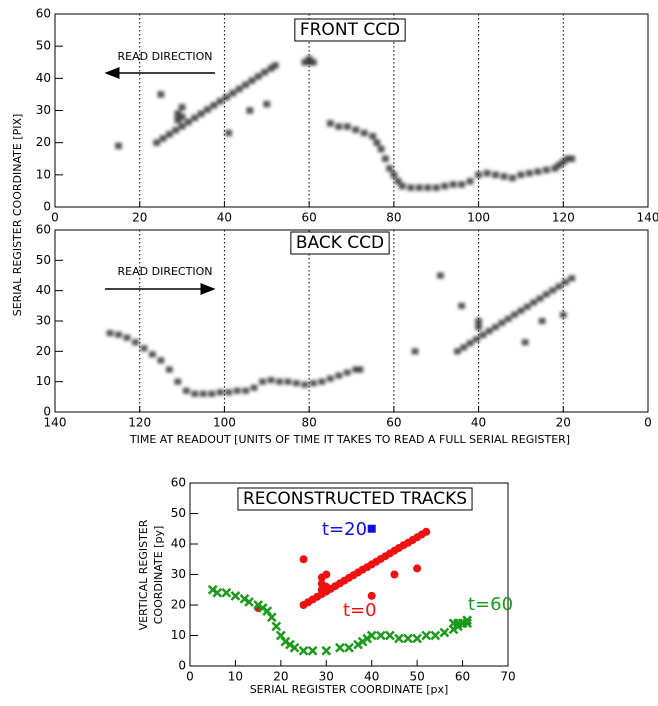 The width and height of the screenshot is (658, 706). Describe the element at coordinates (360, 610) in the screenshot. I see `series-label: t=0` at that location.